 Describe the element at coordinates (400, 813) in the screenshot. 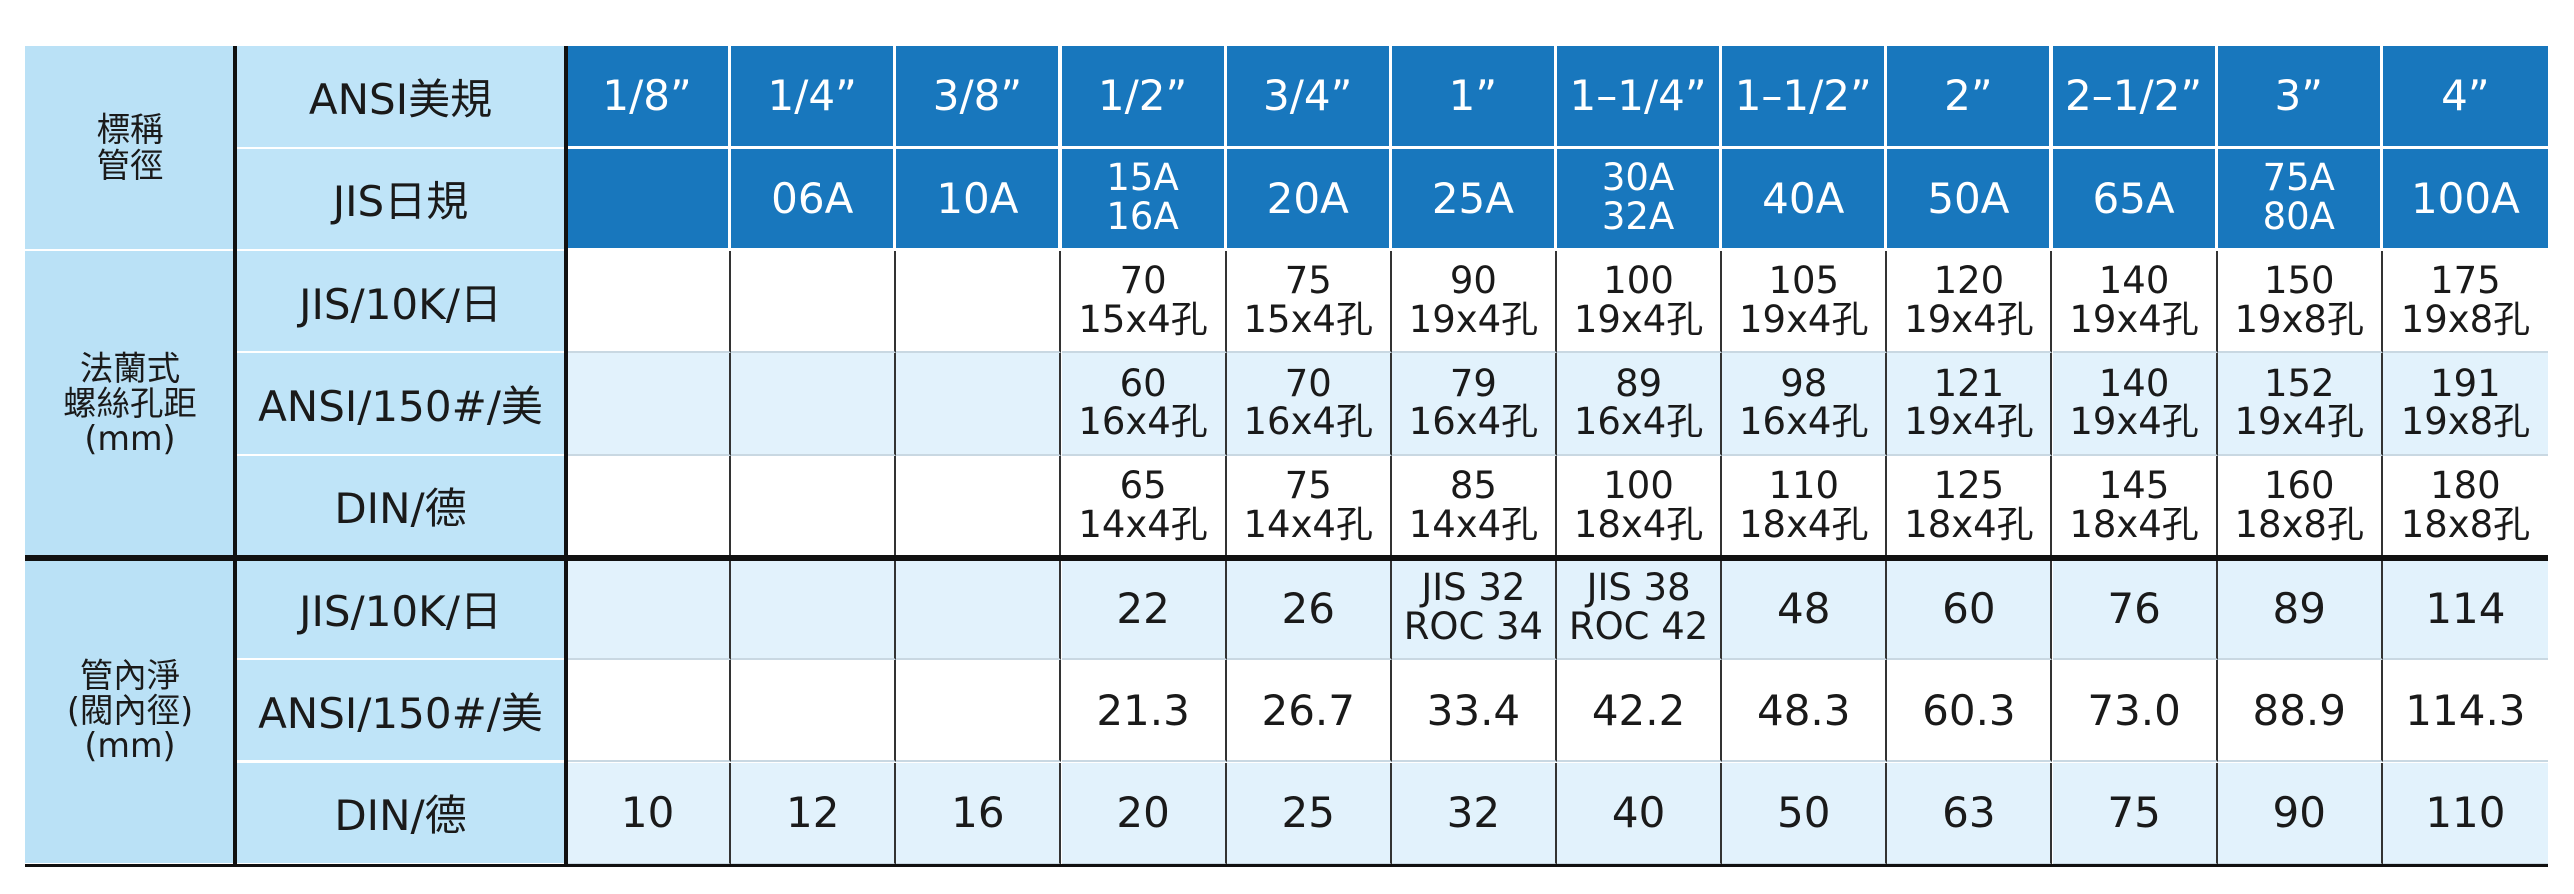

I see `row-label: DIN/德` at that location.